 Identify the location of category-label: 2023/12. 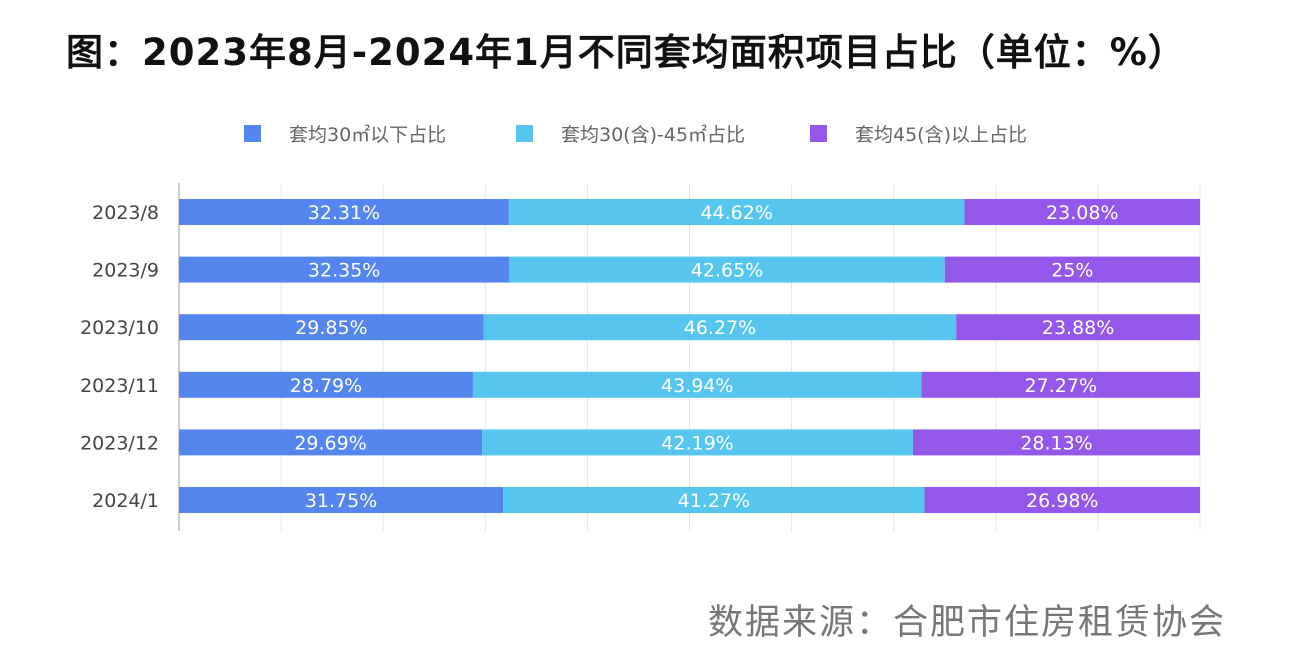
(119, 443).